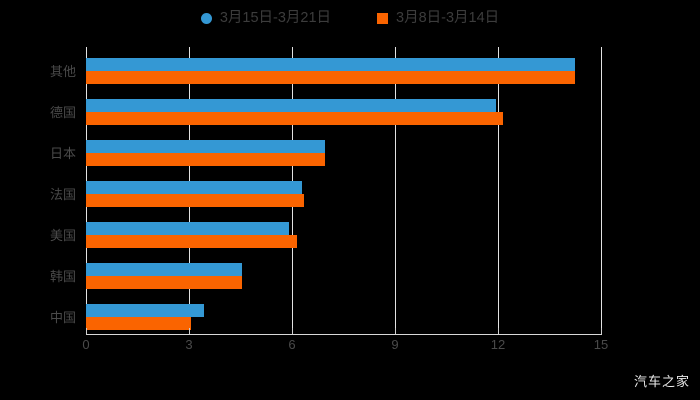 The height and width of the screenshot is (400, 700). What do you see at coordinates (189, 344) in the screenshot?
I see `x-axis-tick-label: 3` at bounding box center [189, 344].